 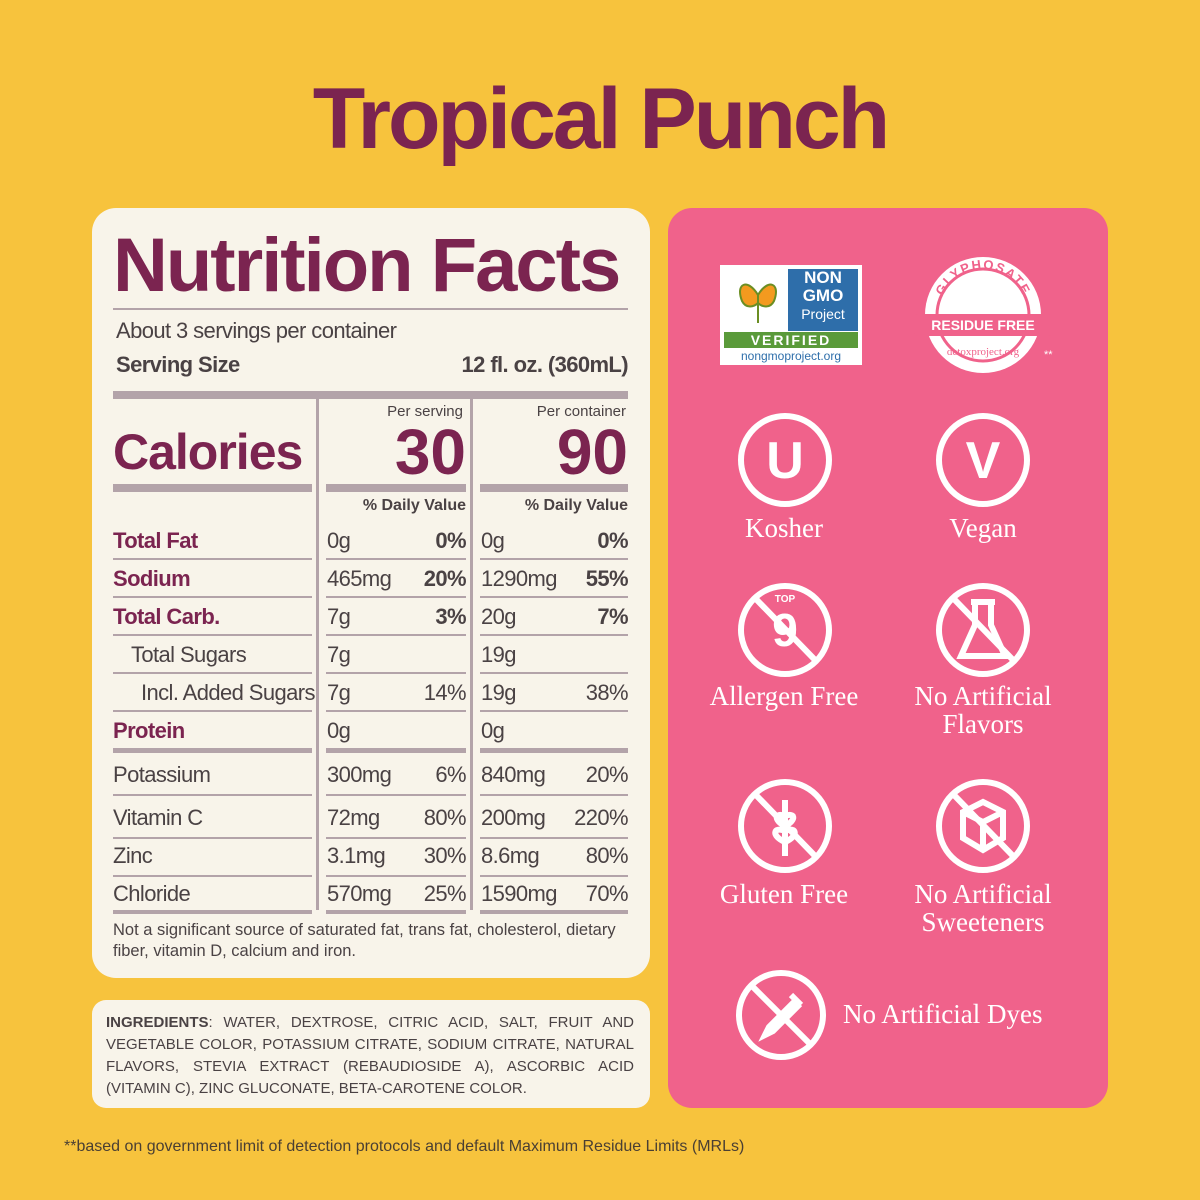 What do you see at coordinates (155, 540) in the screenshot?
I see `nutrient-name: Total Fat` at bounding box center [155, 540].